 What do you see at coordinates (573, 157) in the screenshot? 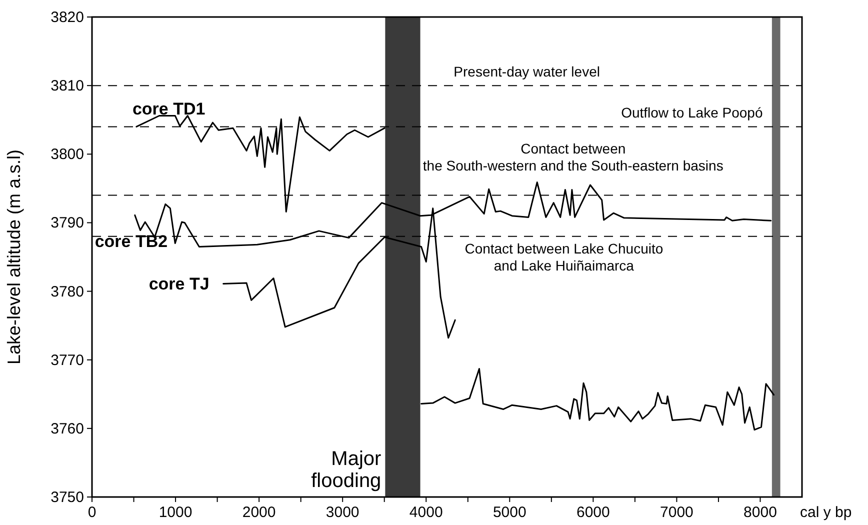
I see `ref-line-label: Contact between the South-western and the South-eastern basins` at bounding box center [573, 157].